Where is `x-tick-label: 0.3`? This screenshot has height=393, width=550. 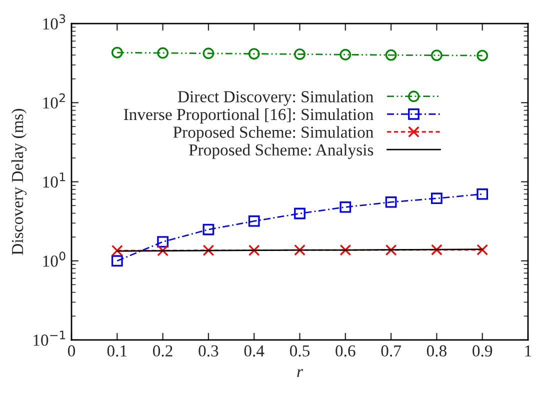 x-tick-label: 0.3 is located at coordinates (208, 351).